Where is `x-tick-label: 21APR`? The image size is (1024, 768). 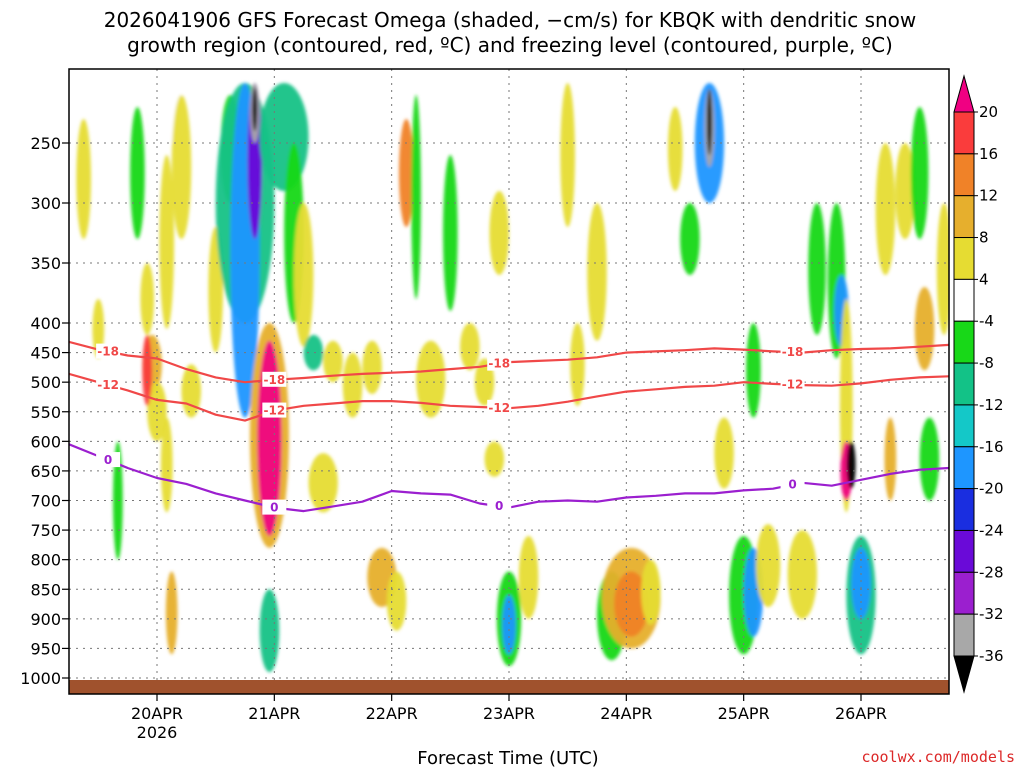 x-tick-label: 21APR is located at coordinates (274, 713).